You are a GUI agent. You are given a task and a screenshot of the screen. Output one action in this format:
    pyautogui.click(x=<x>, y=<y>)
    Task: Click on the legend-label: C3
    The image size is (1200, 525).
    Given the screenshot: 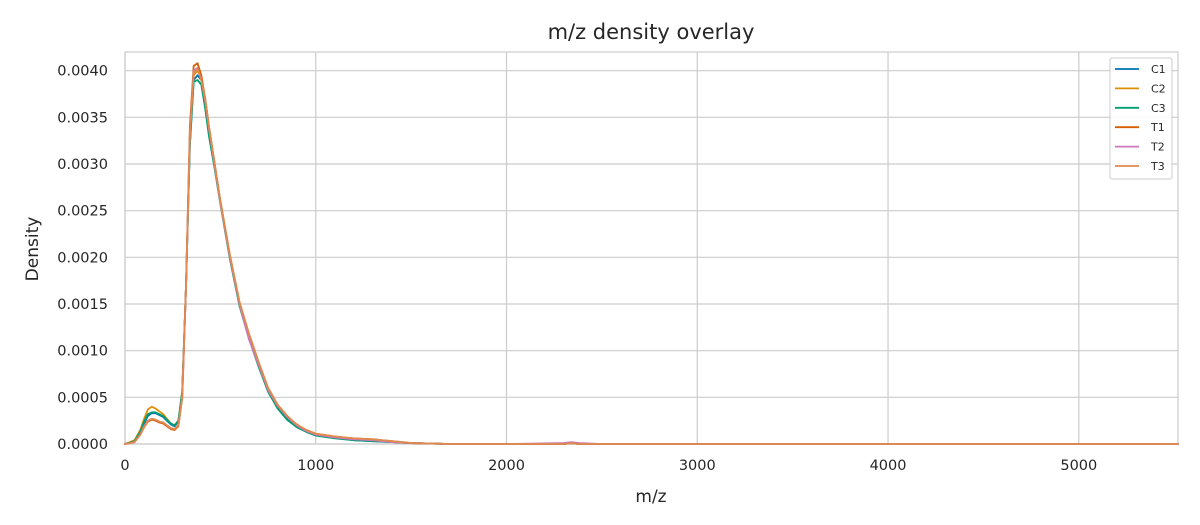 What is the action you would take?
    pyautogui.click(x=1158, y=108)
    